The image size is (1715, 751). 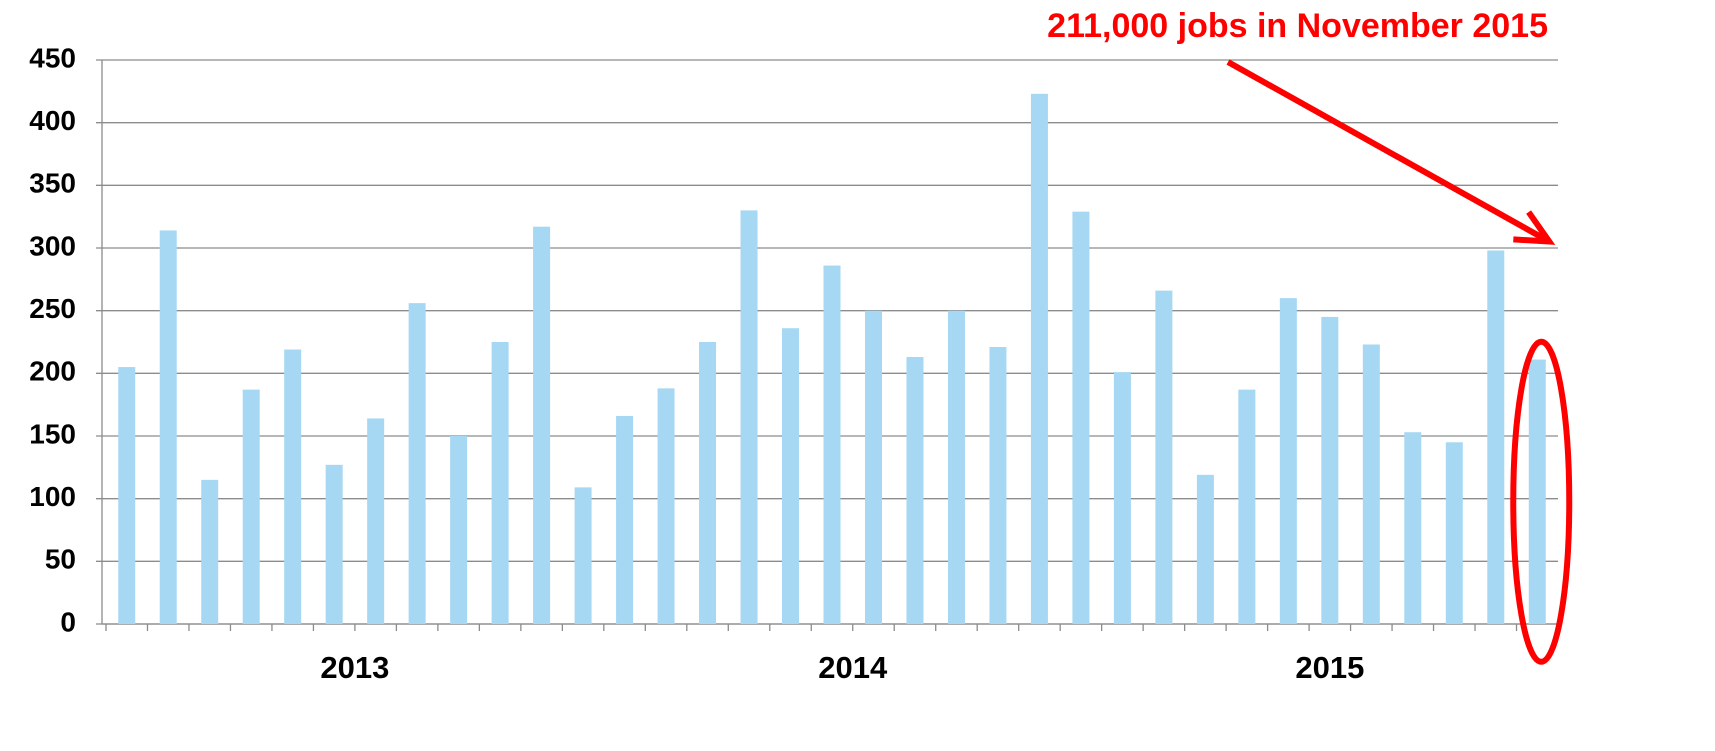 What do you see at coordinates (853, 667) in the screenshot?
I see `x-group-label: 2014` at bounding box center [853, 667].